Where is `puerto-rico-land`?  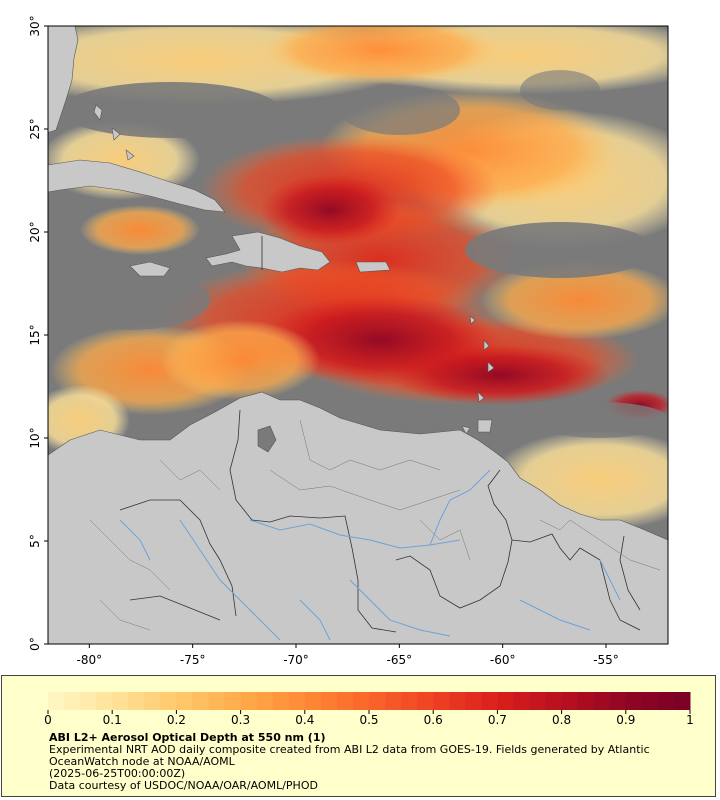 puerto-rico-land is located at coordinates (373, 267).